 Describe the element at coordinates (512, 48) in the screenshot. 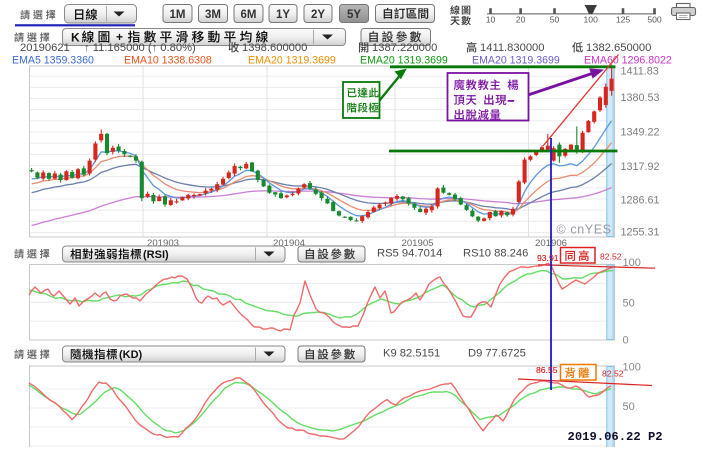

I see `svg-text: 1411.830000` at that location.